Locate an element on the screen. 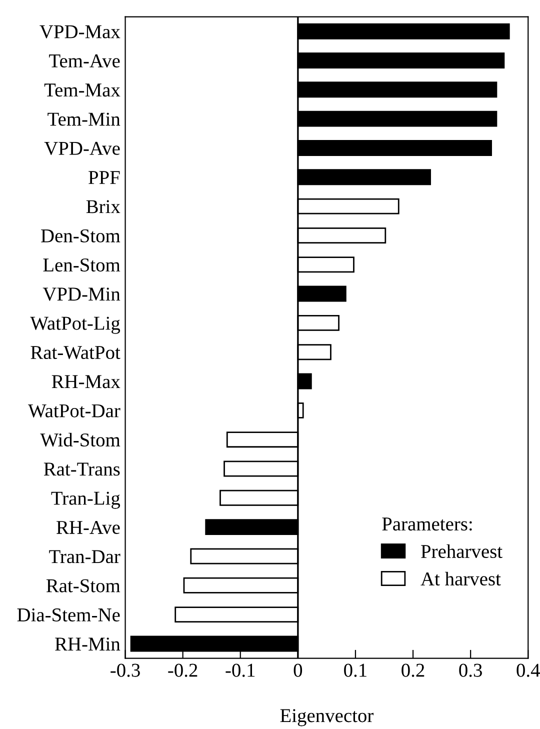 The height and width of the screenshot is (729, 540). x-tick-label: 0.2 is located at coordinates (413, 670).